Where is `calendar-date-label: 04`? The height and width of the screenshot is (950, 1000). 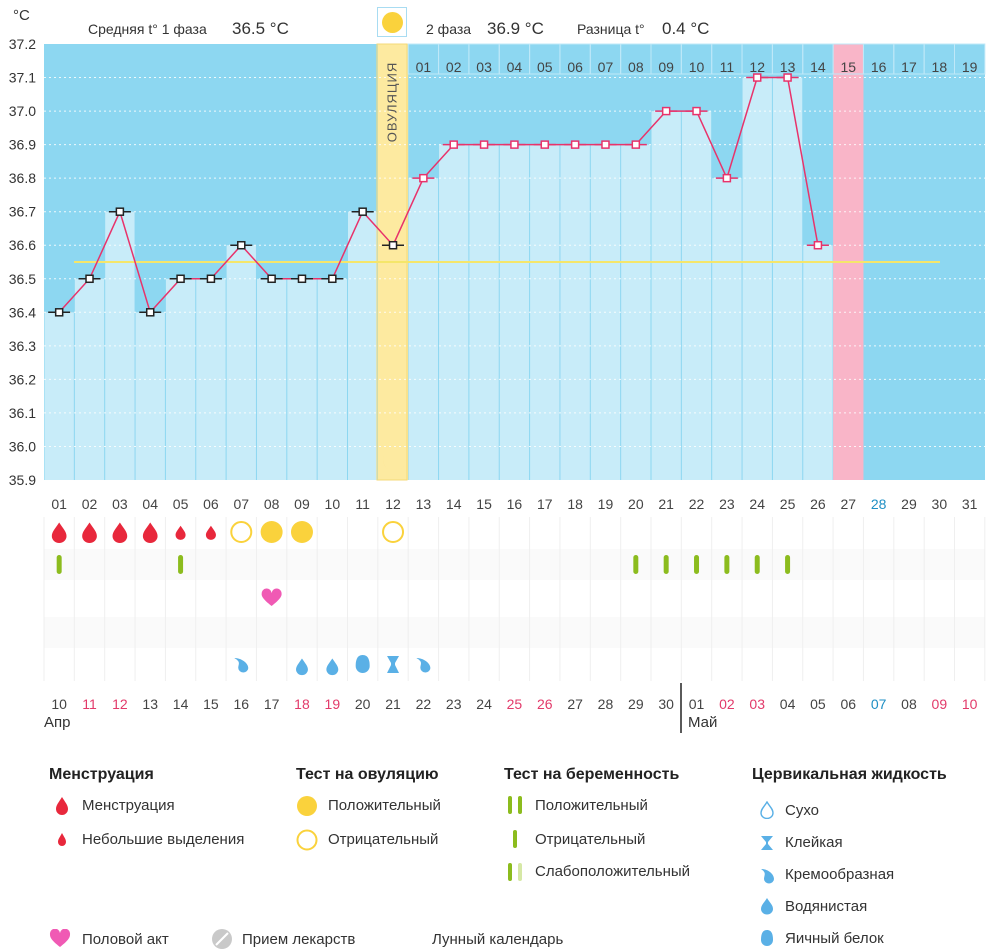
calendar-date-label: 04 is located at coordinates (788, 704).